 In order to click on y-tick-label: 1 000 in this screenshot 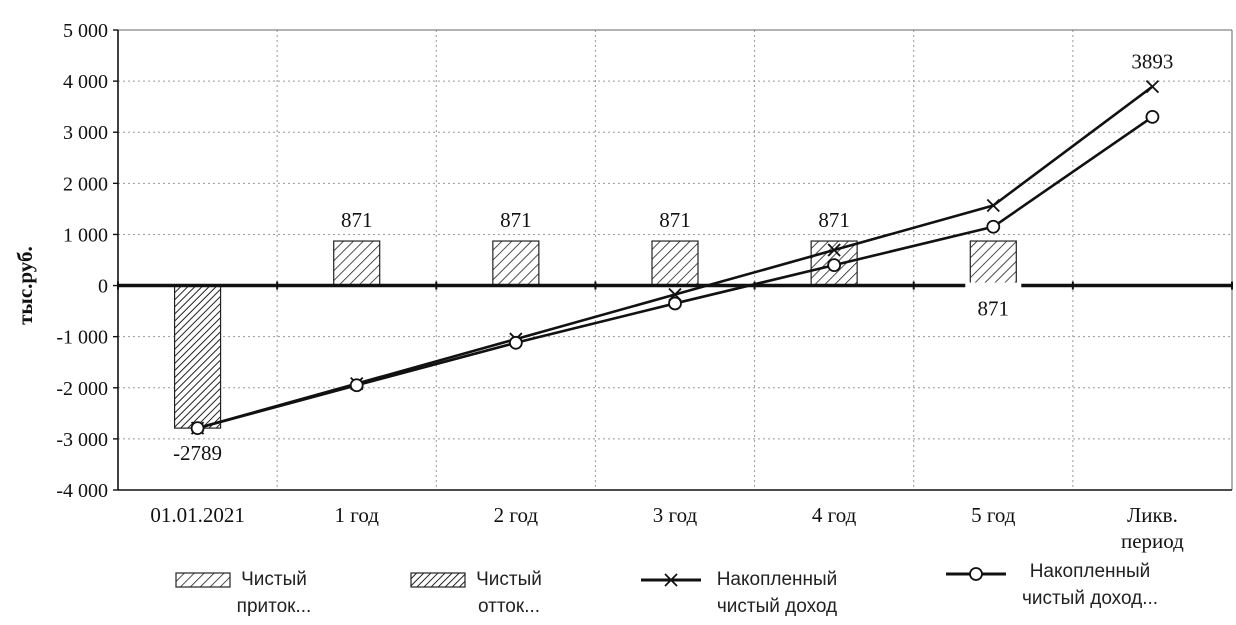, I will do `click(85, 235)`.